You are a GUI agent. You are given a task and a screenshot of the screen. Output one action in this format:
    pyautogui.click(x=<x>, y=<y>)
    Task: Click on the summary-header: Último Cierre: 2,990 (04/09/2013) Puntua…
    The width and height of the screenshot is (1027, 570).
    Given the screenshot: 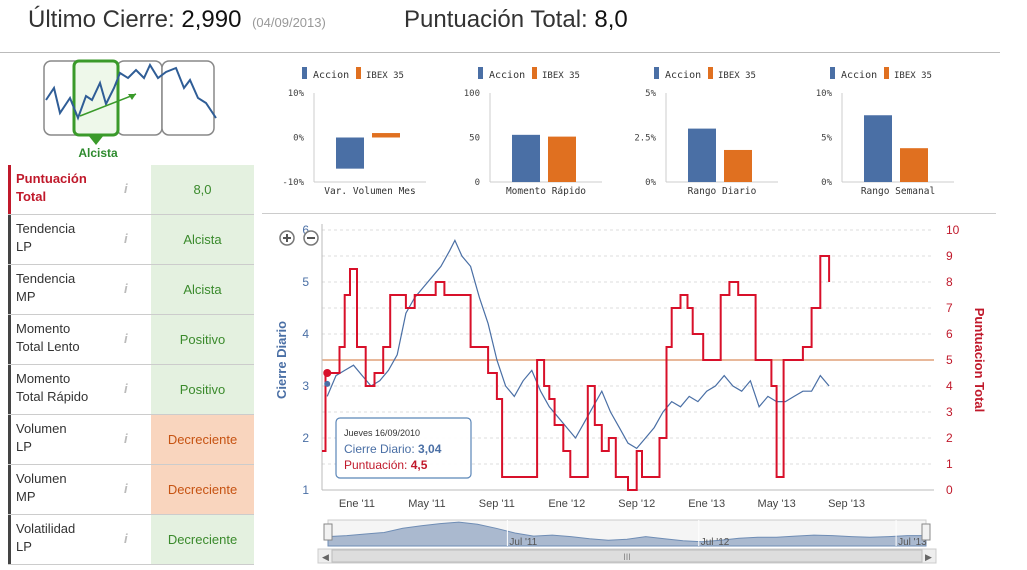 What is the action you would take?
    pyautogui.click(x=500, y=26)
    